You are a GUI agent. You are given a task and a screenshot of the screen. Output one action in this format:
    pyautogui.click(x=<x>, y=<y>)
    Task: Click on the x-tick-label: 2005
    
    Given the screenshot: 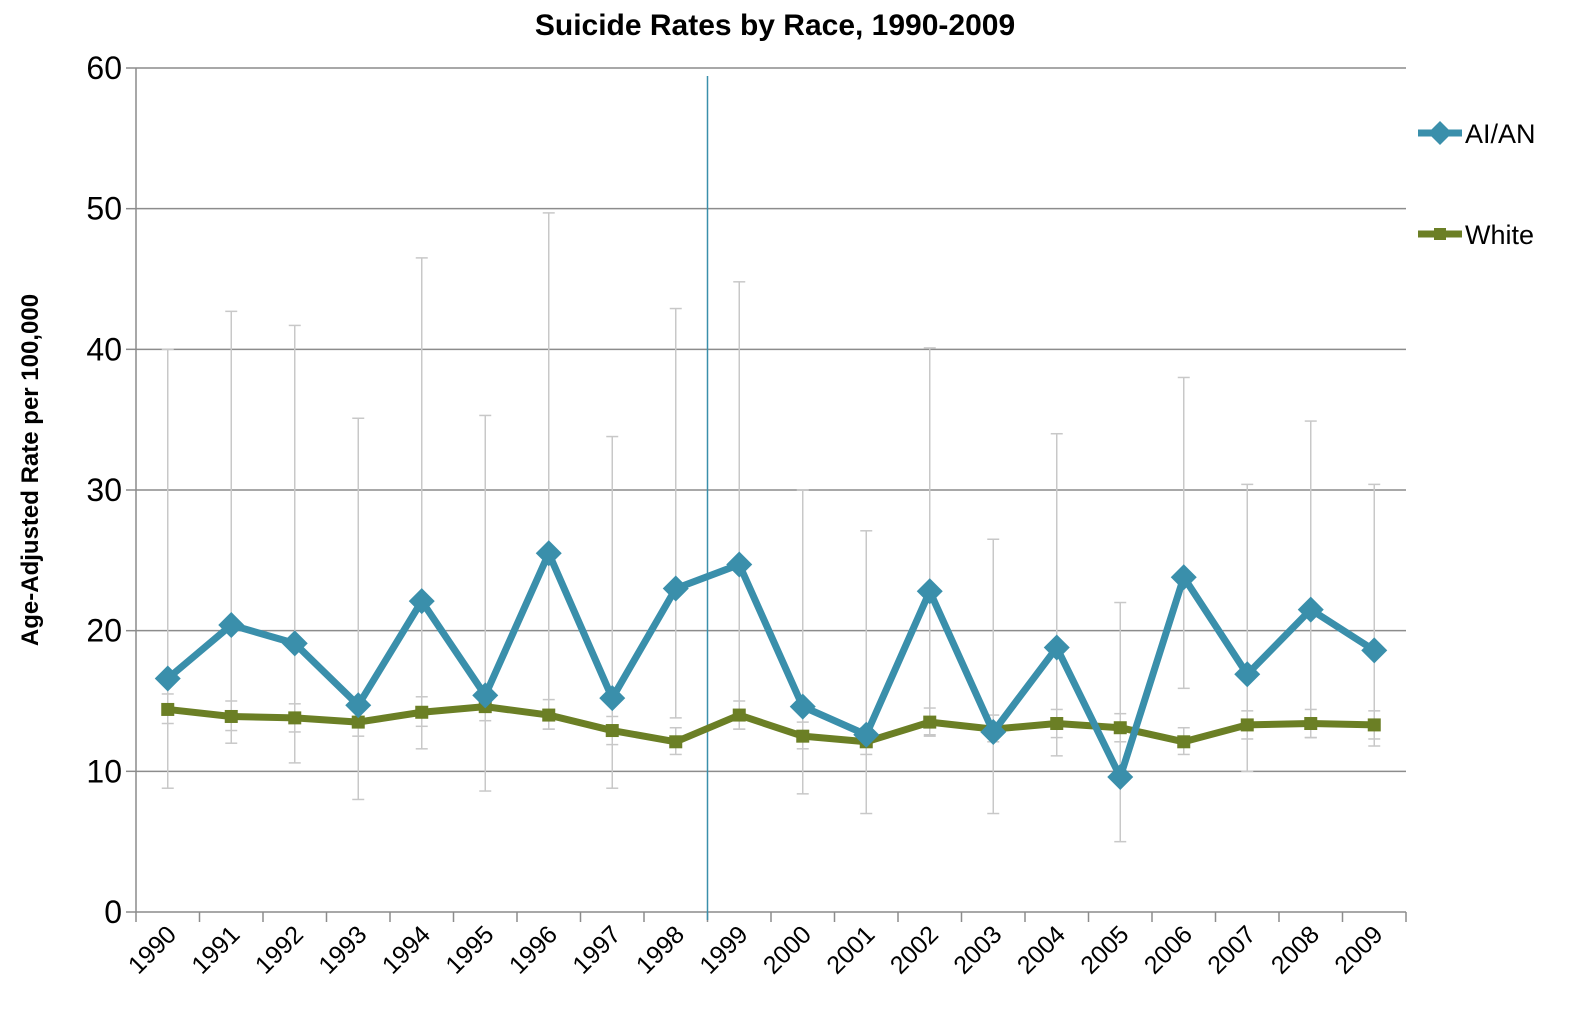 What is the action you would take?
    pyautogui.click(x=1104, y=949)
    